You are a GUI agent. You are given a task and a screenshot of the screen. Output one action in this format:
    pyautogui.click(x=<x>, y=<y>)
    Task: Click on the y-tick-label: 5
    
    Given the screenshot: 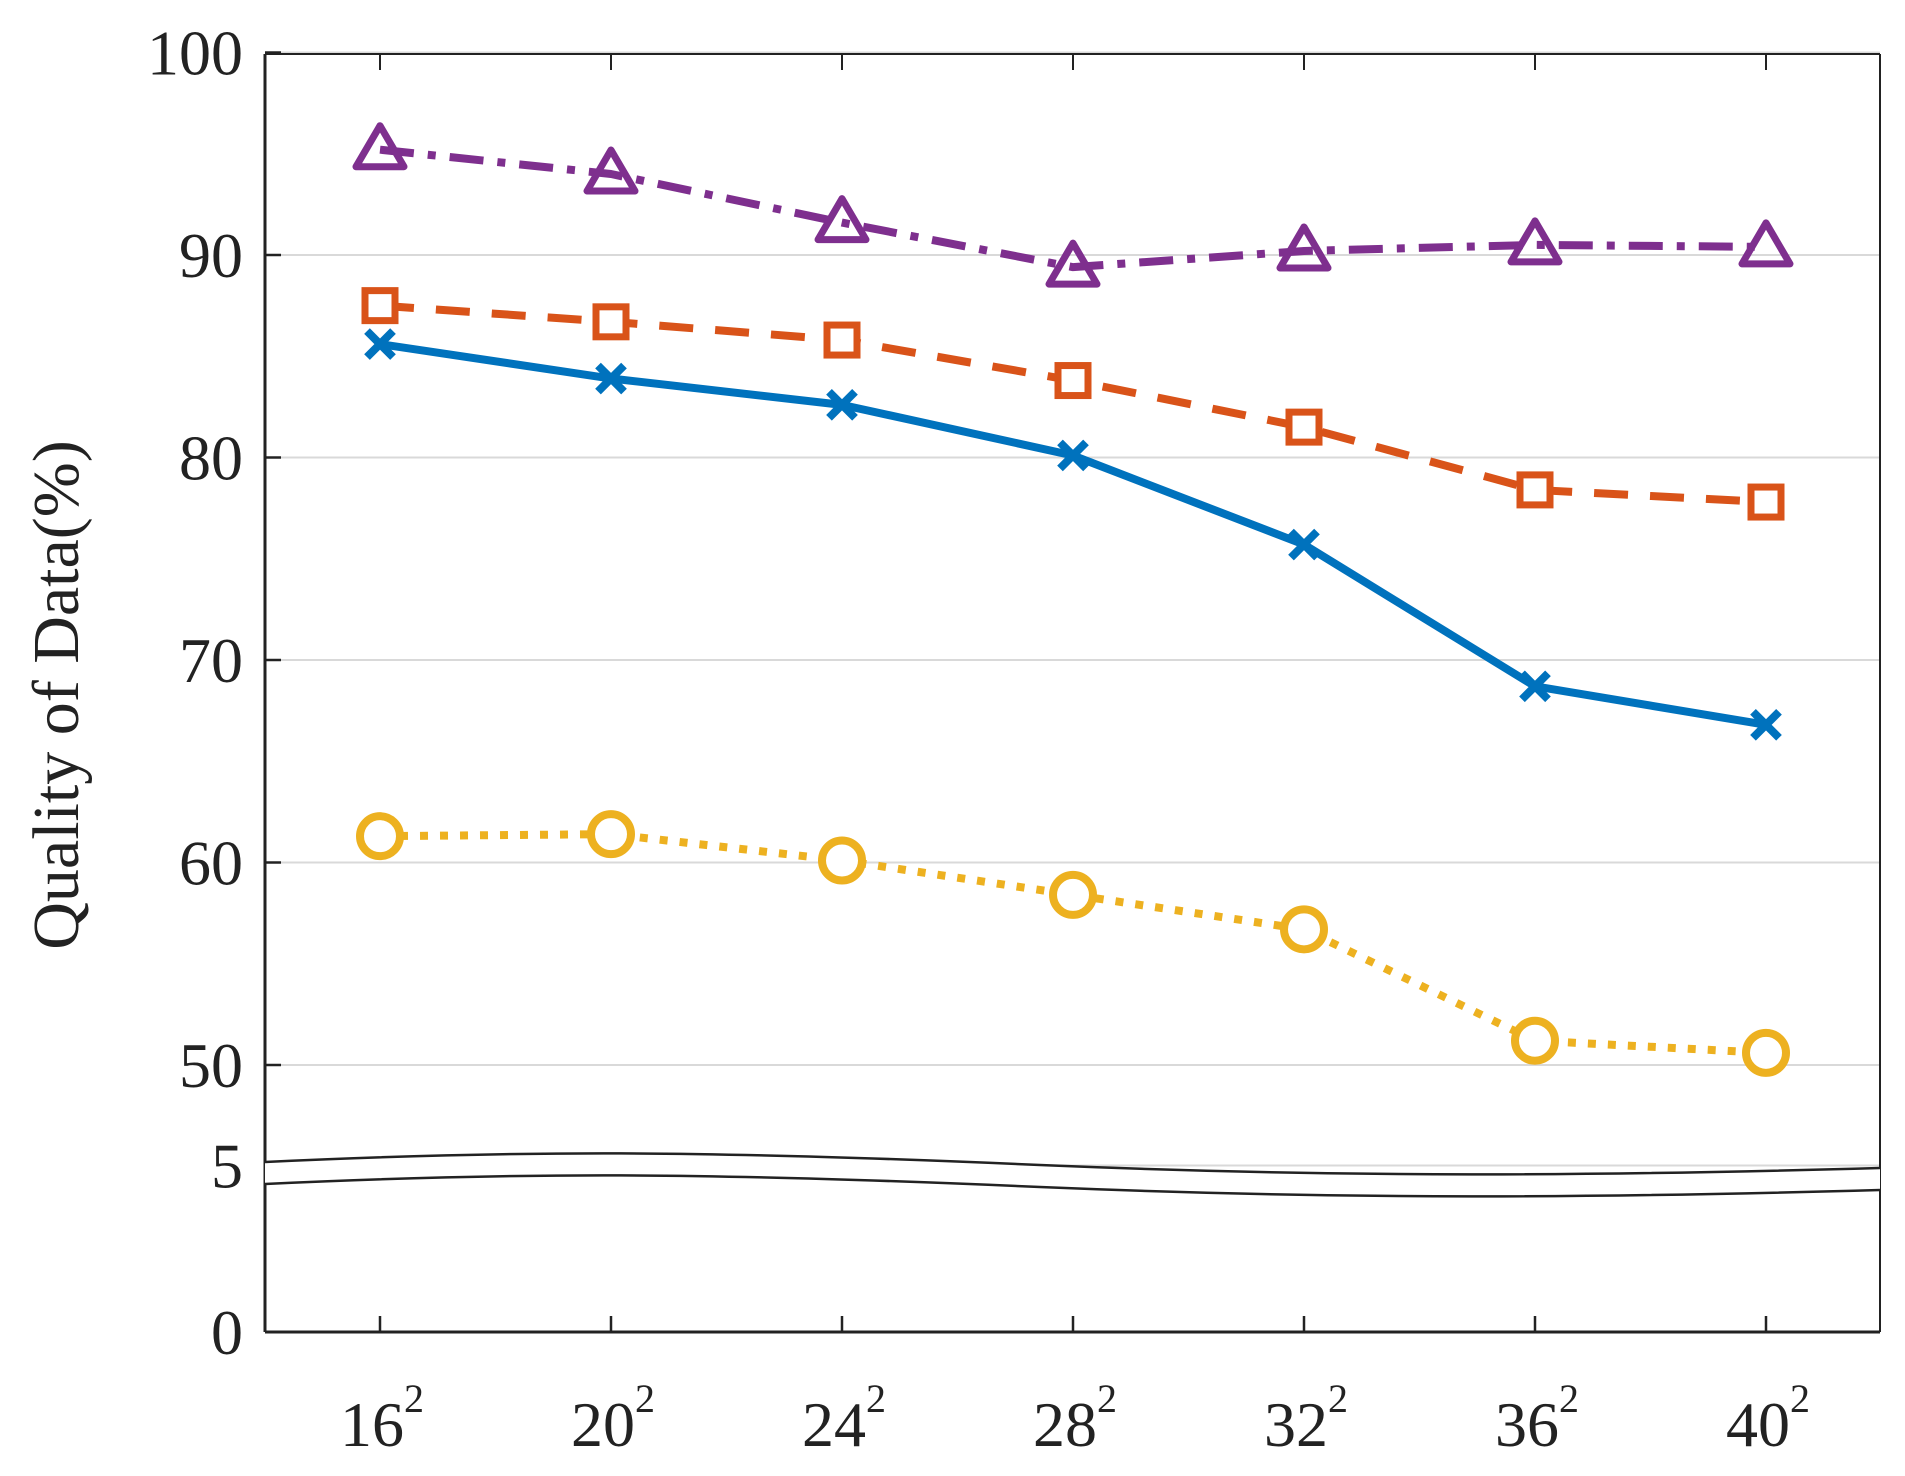 What is the action you would take?
    pyautogui.click(x=227, y=1166)
    